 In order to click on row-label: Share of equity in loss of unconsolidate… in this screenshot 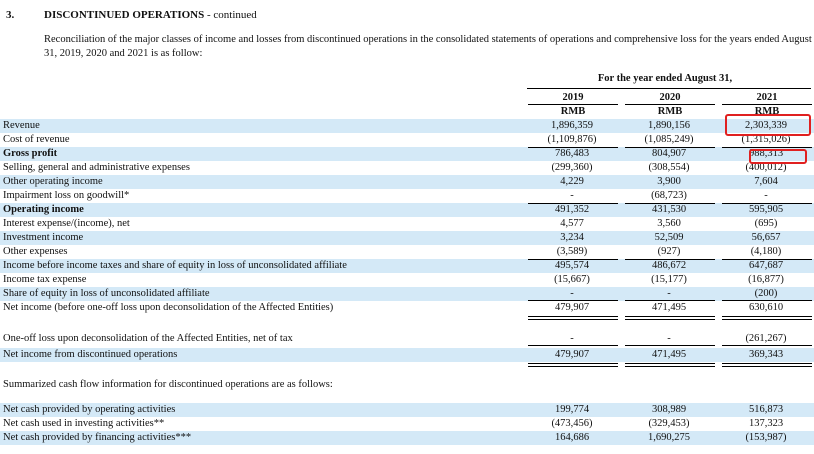, I will do `click(106, 293)`.